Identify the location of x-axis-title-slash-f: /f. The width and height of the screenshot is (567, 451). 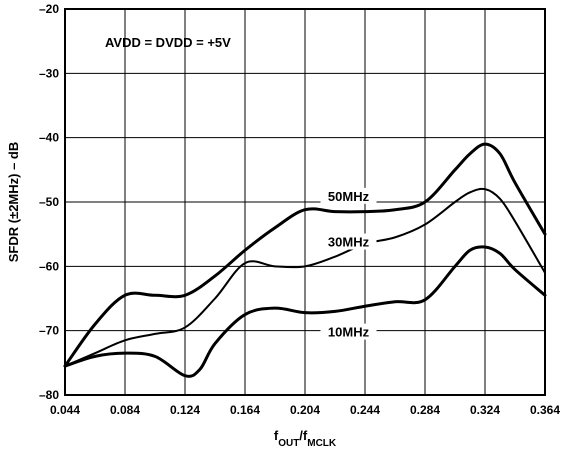
(303, 435).